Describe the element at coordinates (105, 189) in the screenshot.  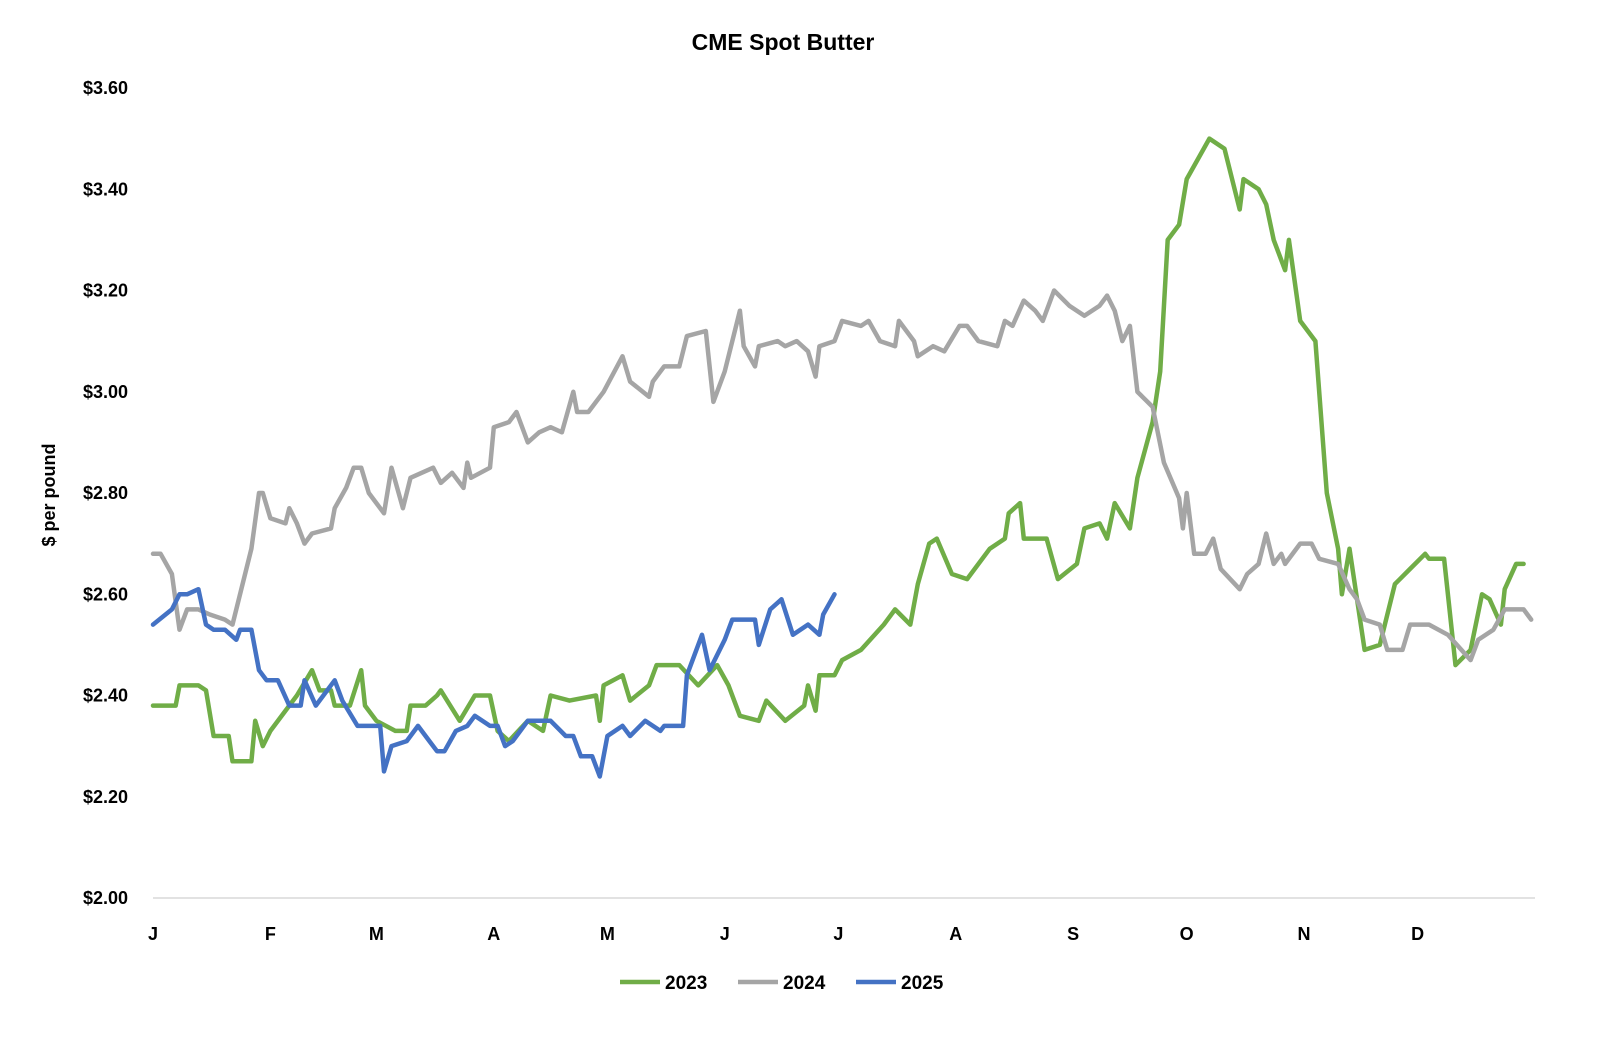
I see `y-tick-label: $3.40` at that location.